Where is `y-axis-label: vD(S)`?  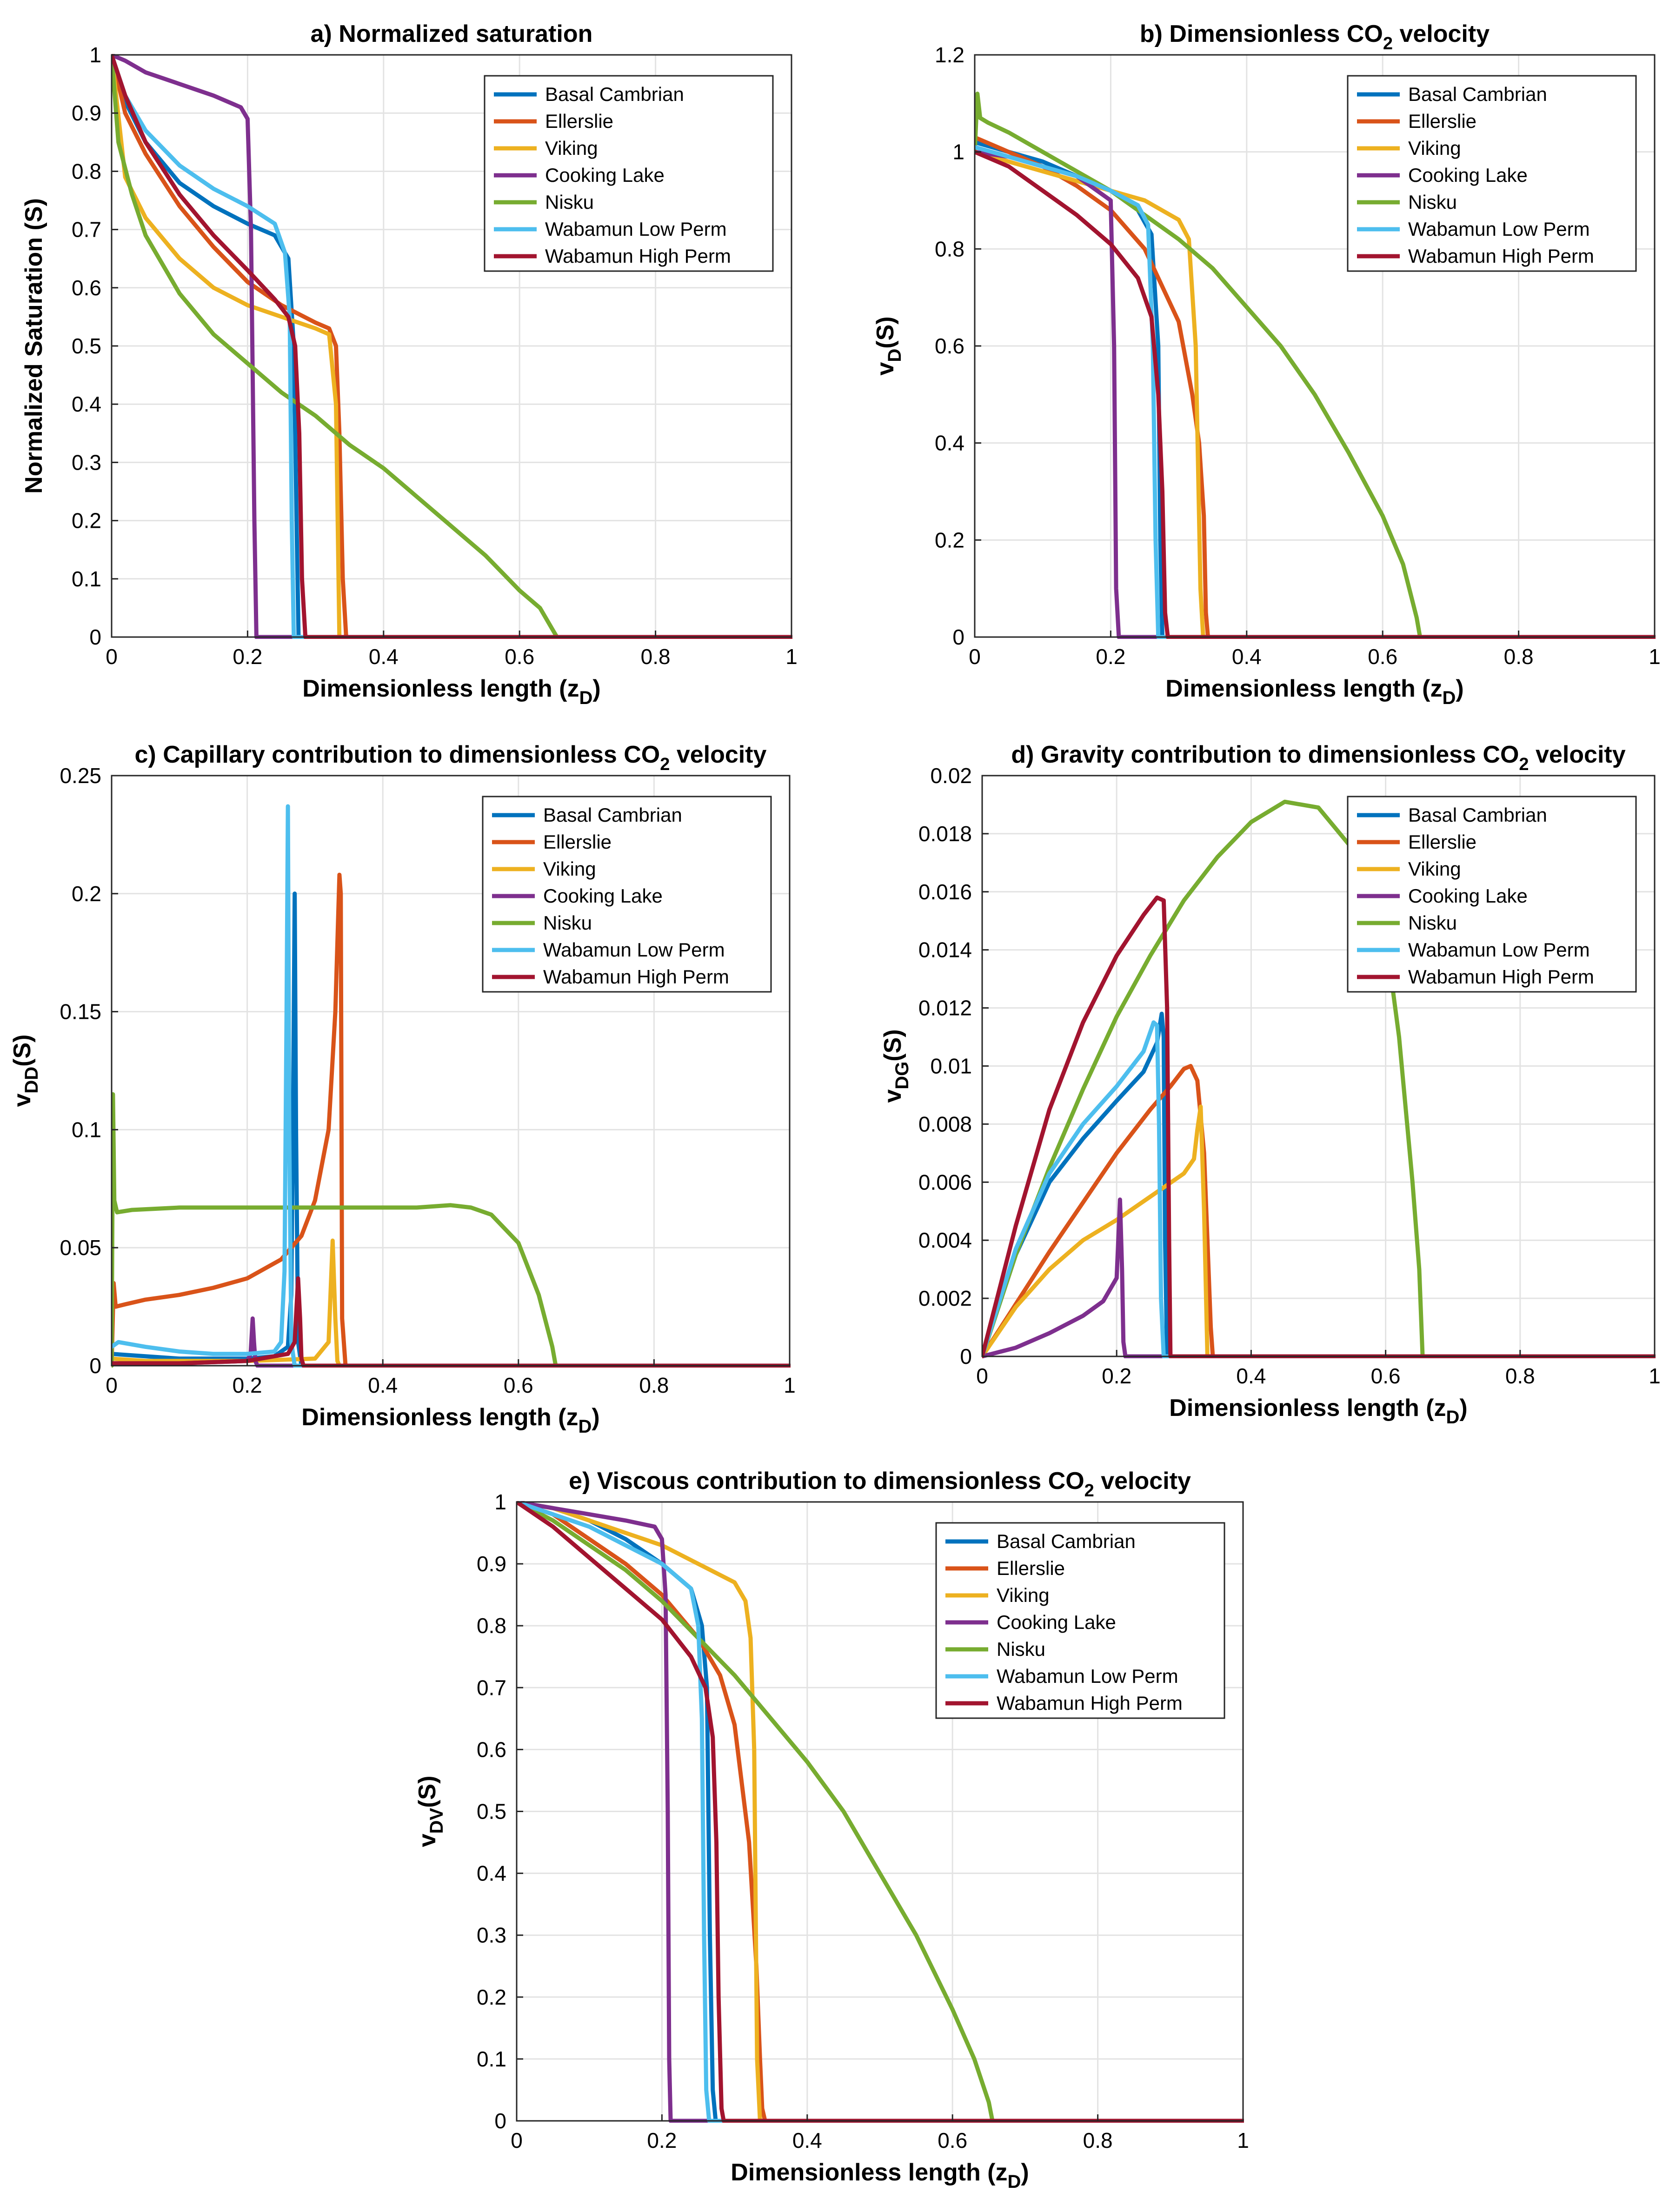
y-axis-label: vD(S) is located at coordinates (888, 346).